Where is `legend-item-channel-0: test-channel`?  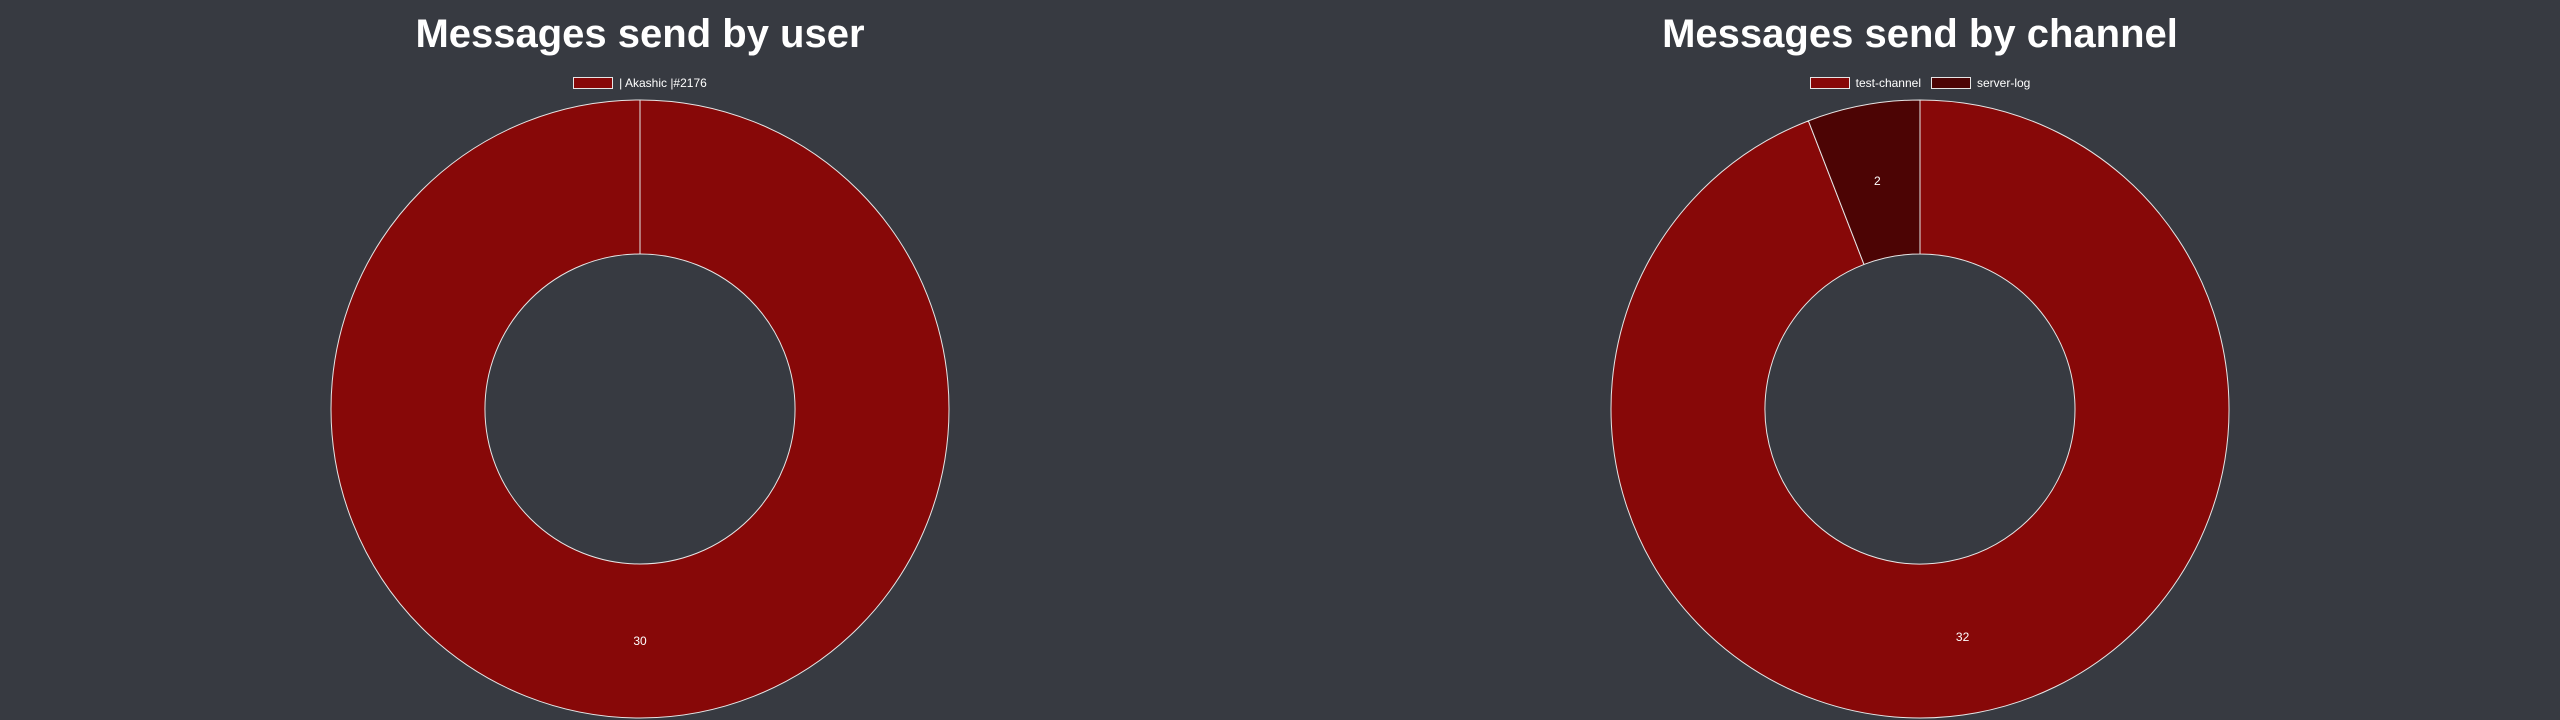 legend-item-channel-0: test-channel is located at coordinates (1865, 83).